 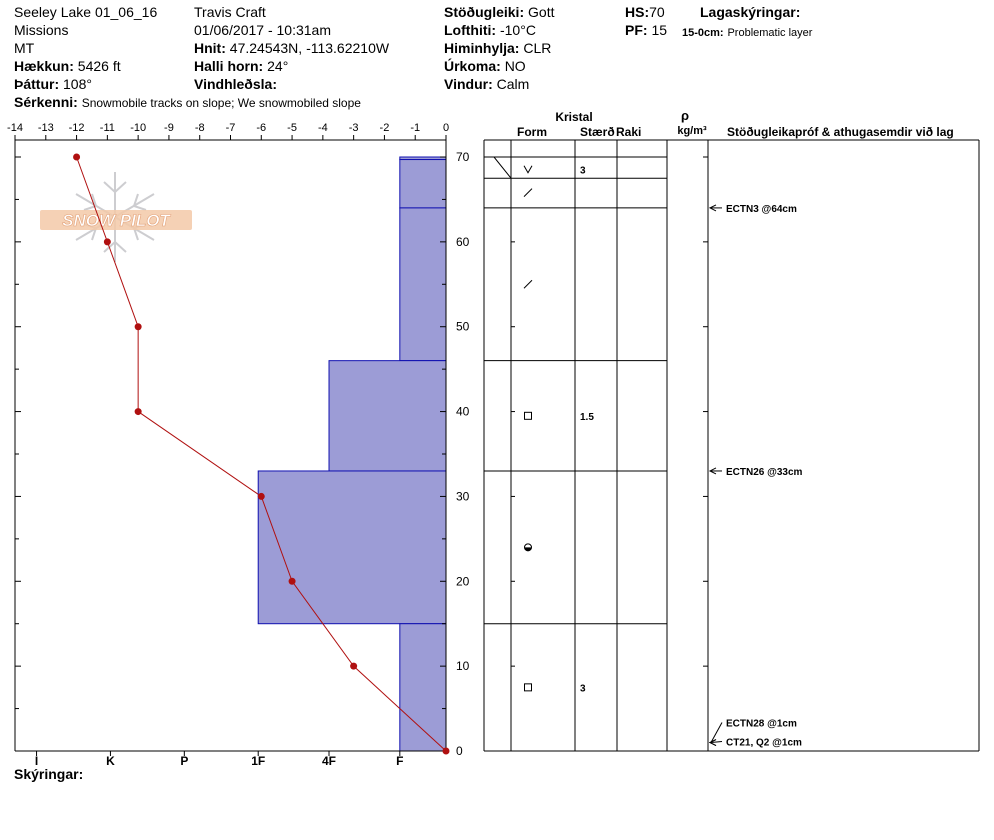 I want to click on crystal-symbol-depth-hoar, so click(x=528, y=169).